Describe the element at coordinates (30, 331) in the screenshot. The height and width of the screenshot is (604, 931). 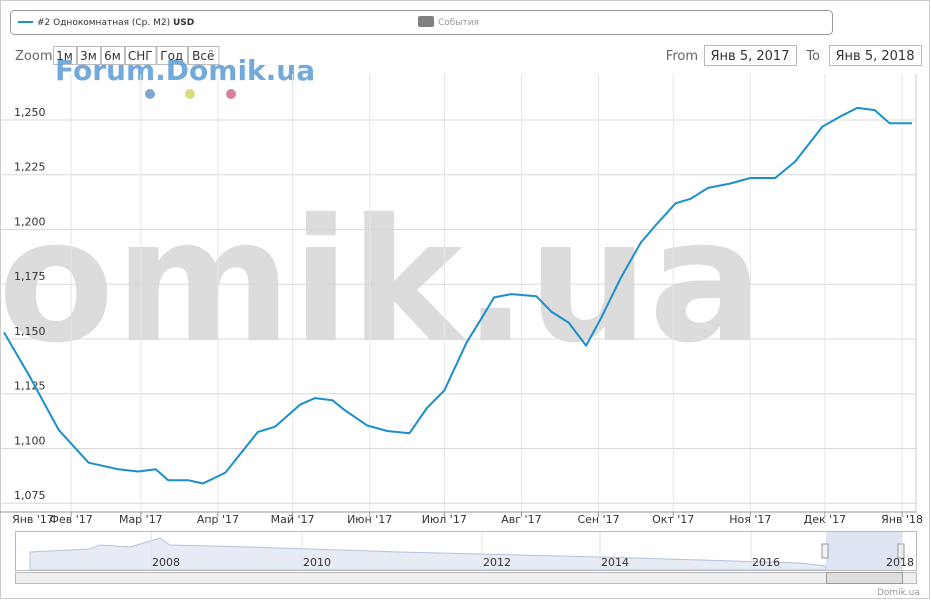
I see `y-tick-label: 1,150` at that location.